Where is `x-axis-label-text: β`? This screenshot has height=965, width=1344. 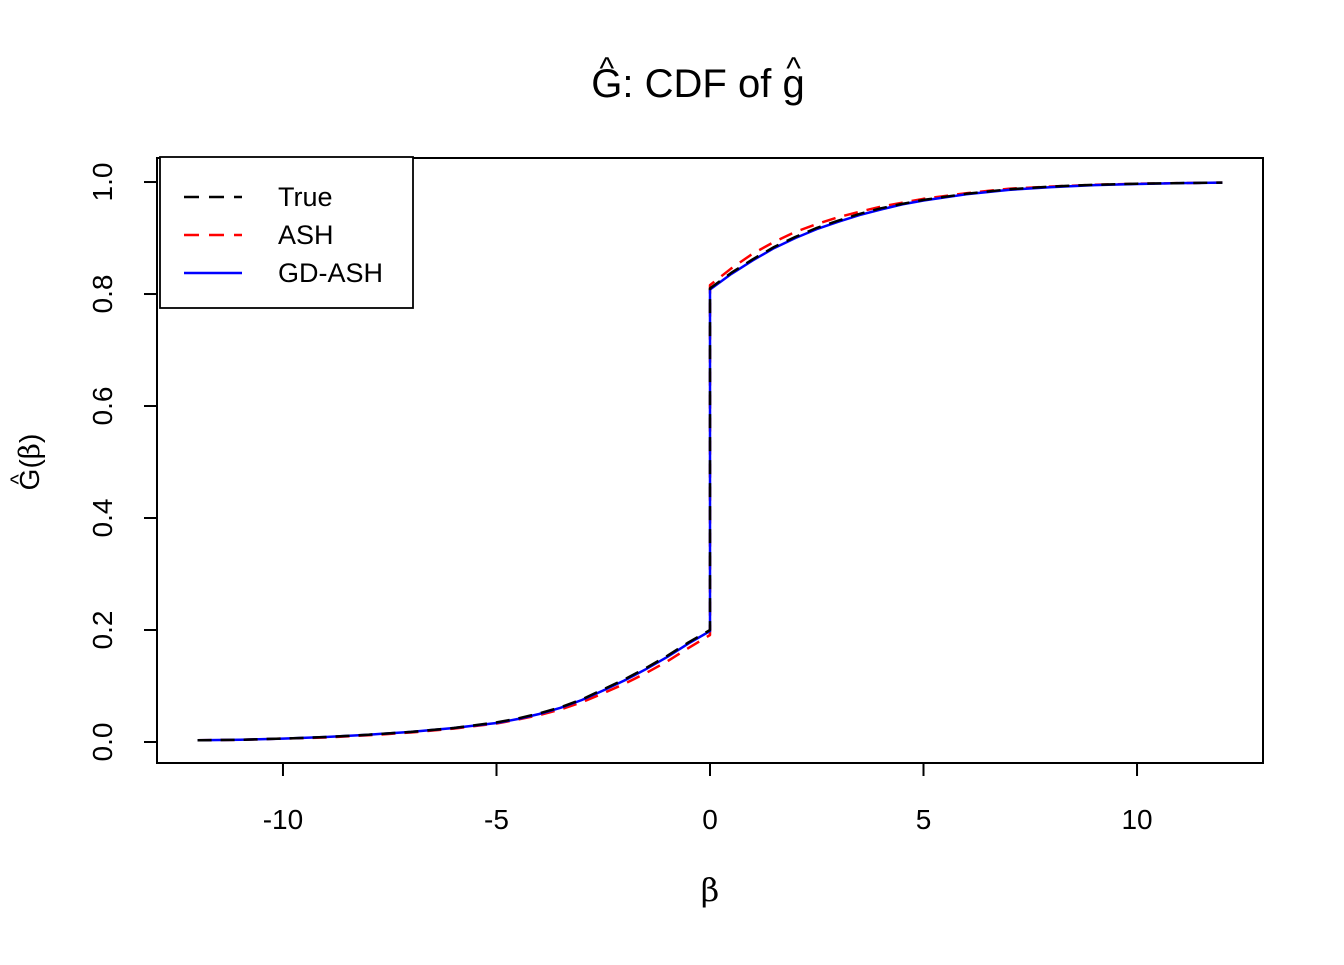
x-axis-label-text: β is located at coordinates (710, 890).